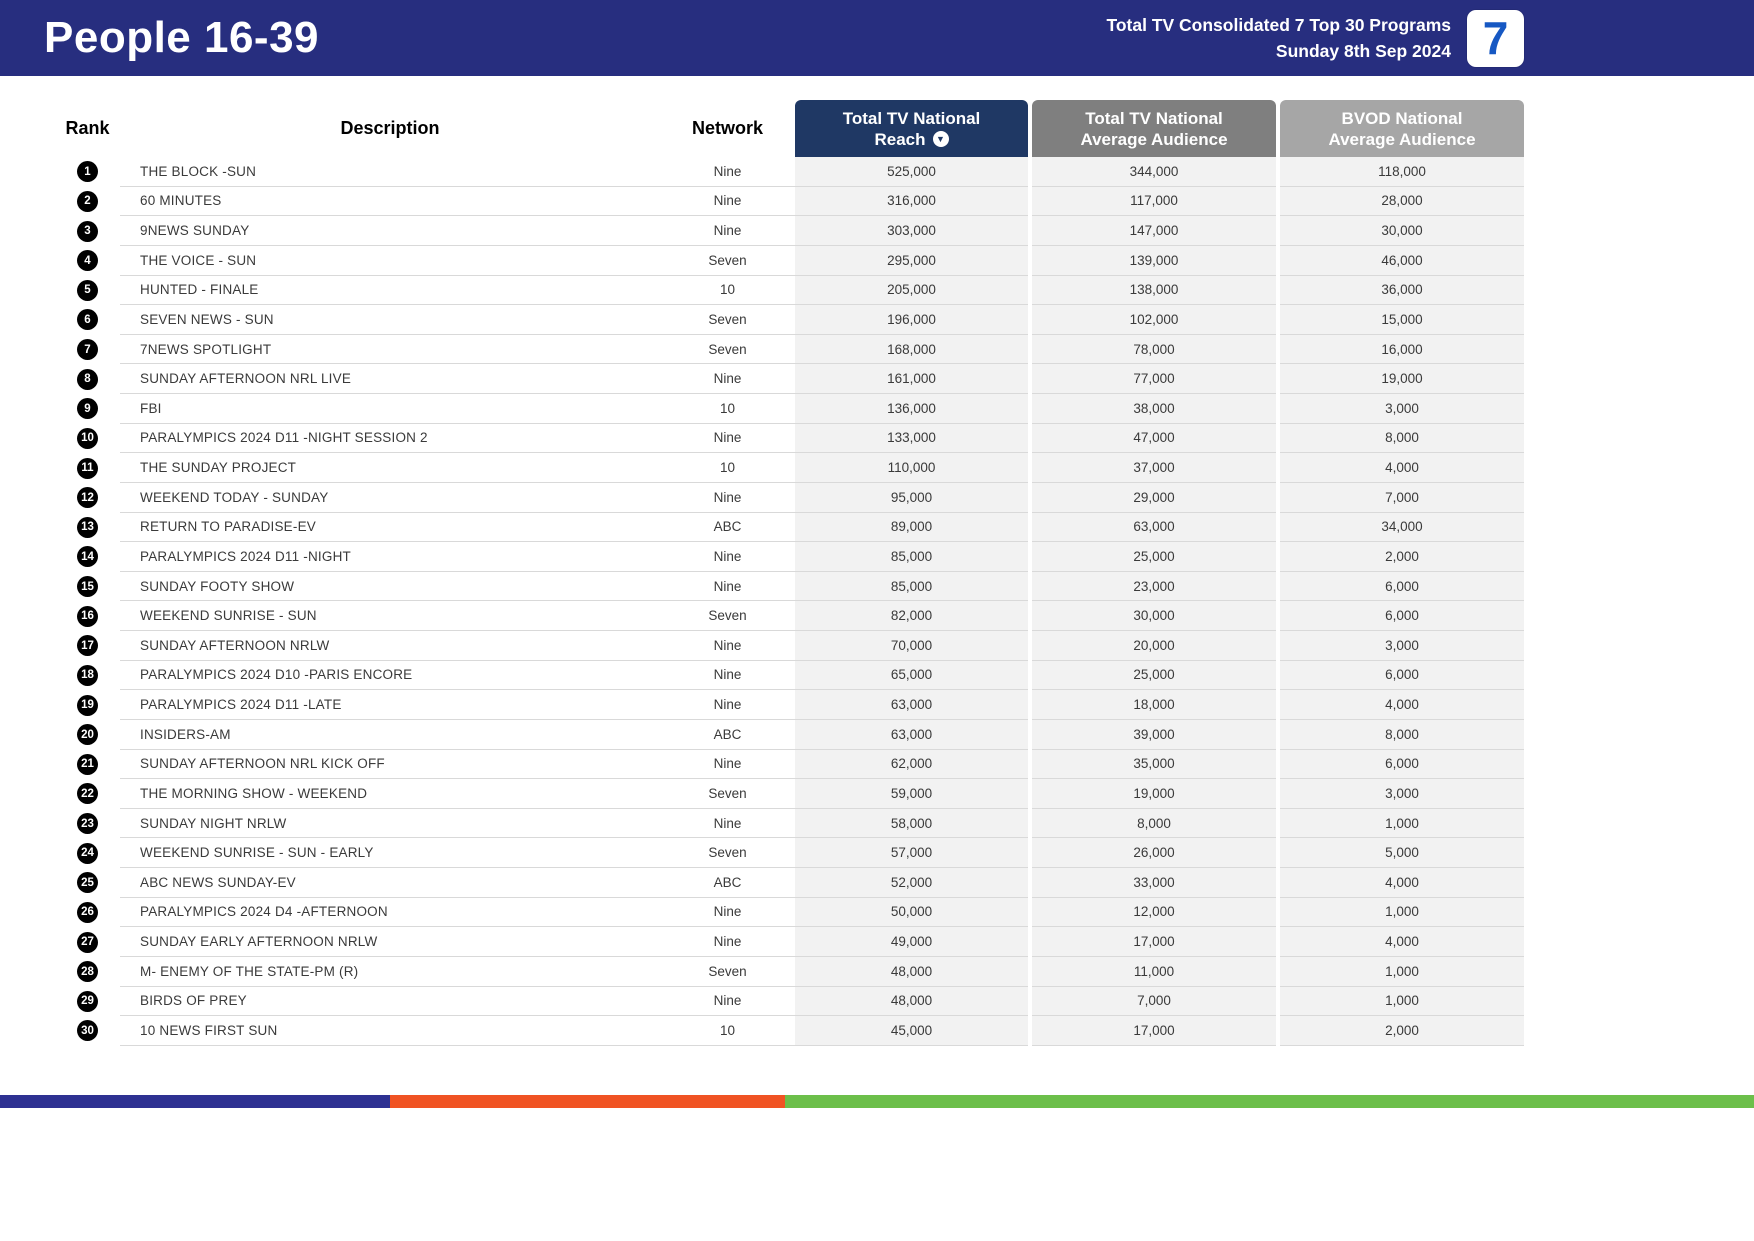 Image resolution: width=1754 pixels, height=1241 pixels. I want to click on column-header-bvod-audience: BVOD National Average Audience, so click(1402, 128).